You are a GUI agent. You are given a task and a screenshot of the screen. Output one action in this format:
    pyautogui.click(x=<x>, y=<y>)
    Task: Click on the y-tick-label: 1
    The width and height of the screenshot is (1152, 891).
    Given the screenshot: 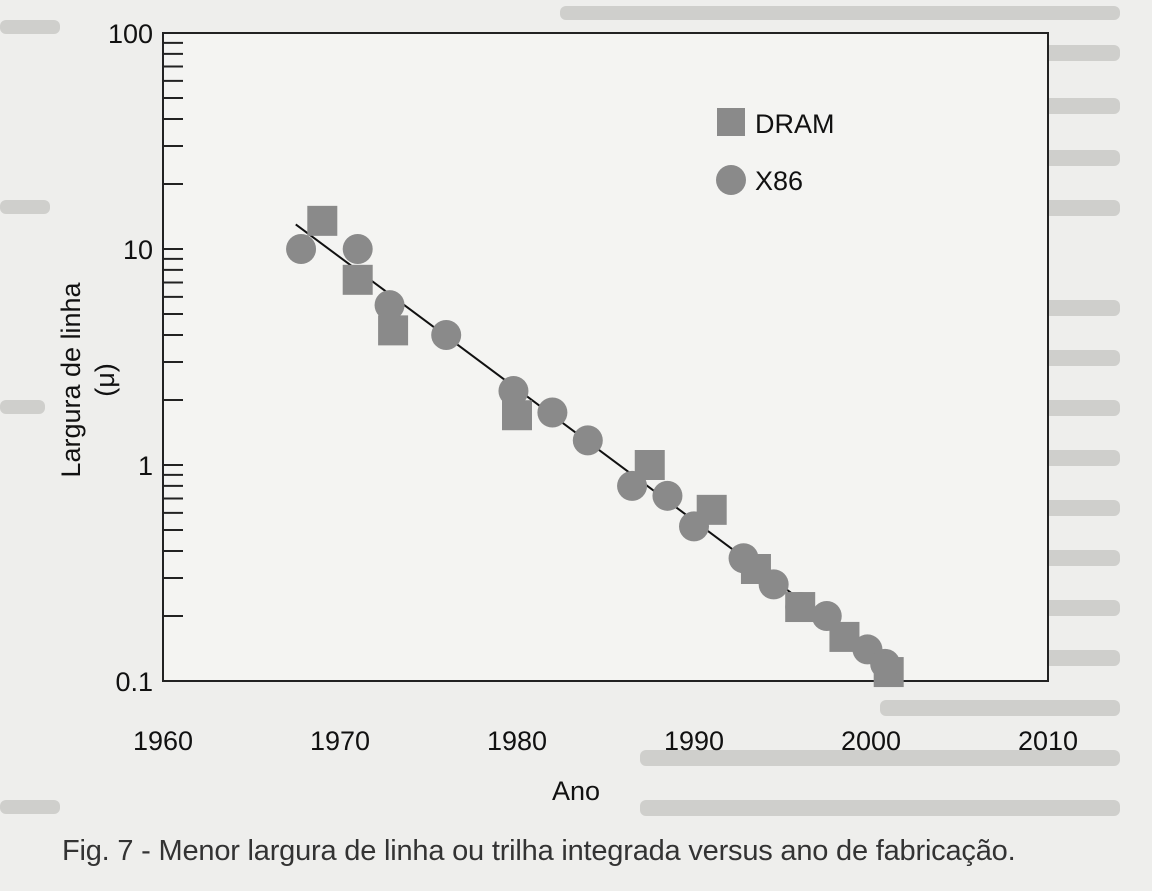 What is the action you would take?
    pyautogui.click(x=145, y=466)
    